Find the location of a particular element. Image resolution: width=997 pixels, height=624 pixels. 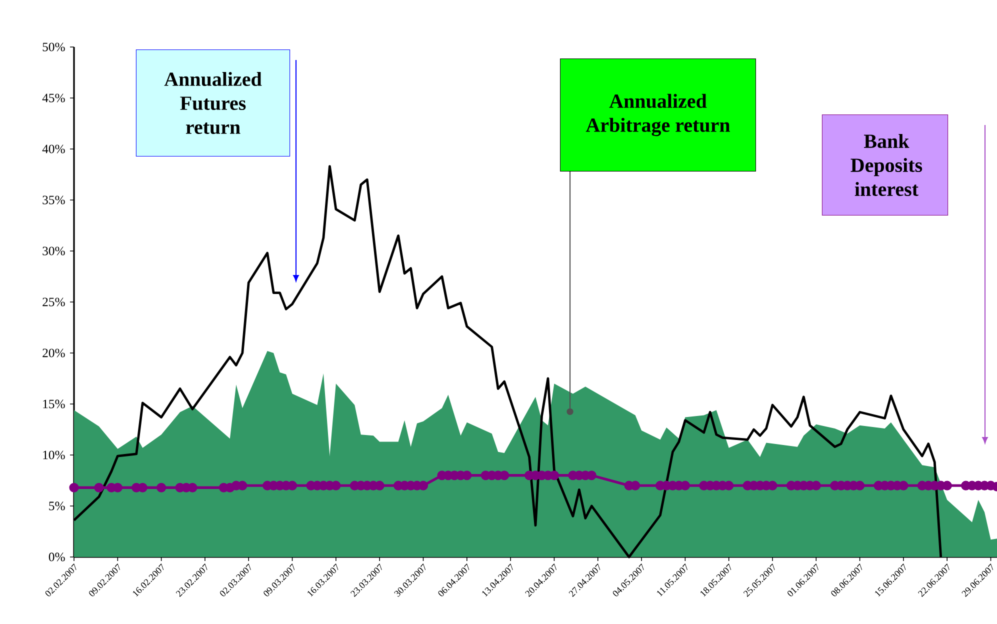

y-tick-label: 45% is located at coordinates (53, 98).